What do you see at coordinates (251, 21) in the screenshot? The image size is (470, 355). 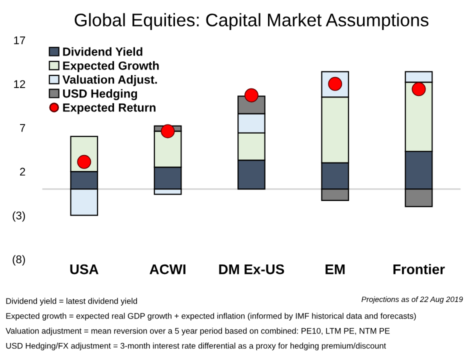 I see `chart-title: Global Equities: Capital Market Assumptions` at bounding box center [251, 21].